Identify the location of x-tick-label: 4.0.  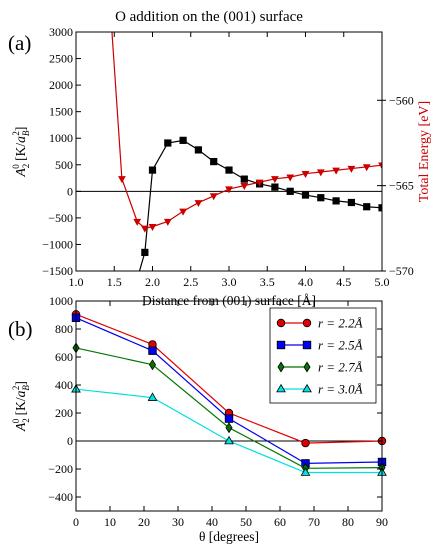
(305, 282).